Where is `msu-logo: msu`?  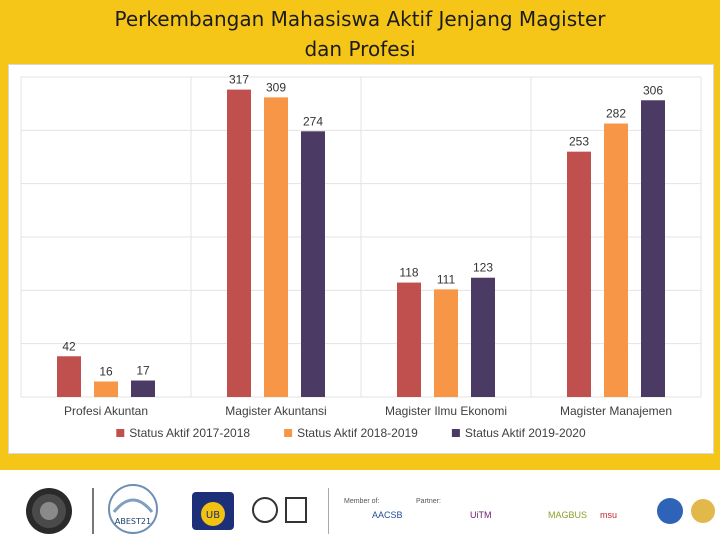
msu-logo: msu is located at coordinates (609, 515).